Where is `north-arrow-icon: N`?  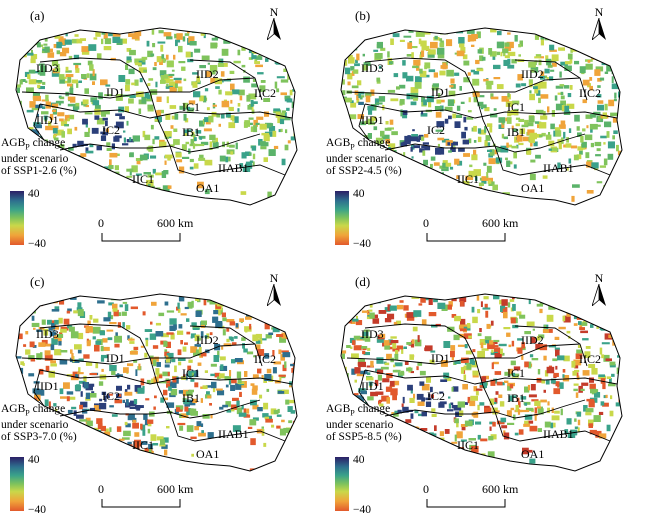 north-arrow-icon: N is located at coordinates (274, 24).